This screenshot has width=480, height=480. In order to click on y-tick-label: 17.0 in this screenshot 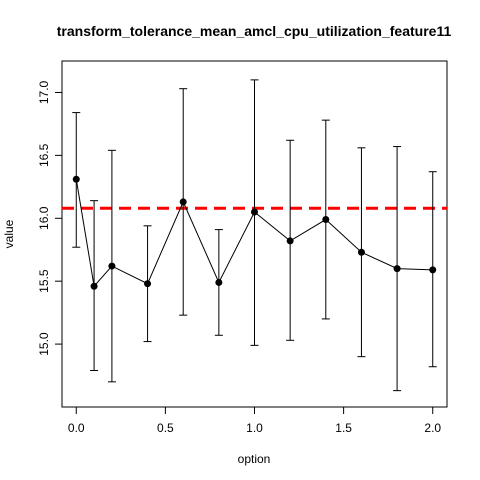, I will do `click(44, 92)`.